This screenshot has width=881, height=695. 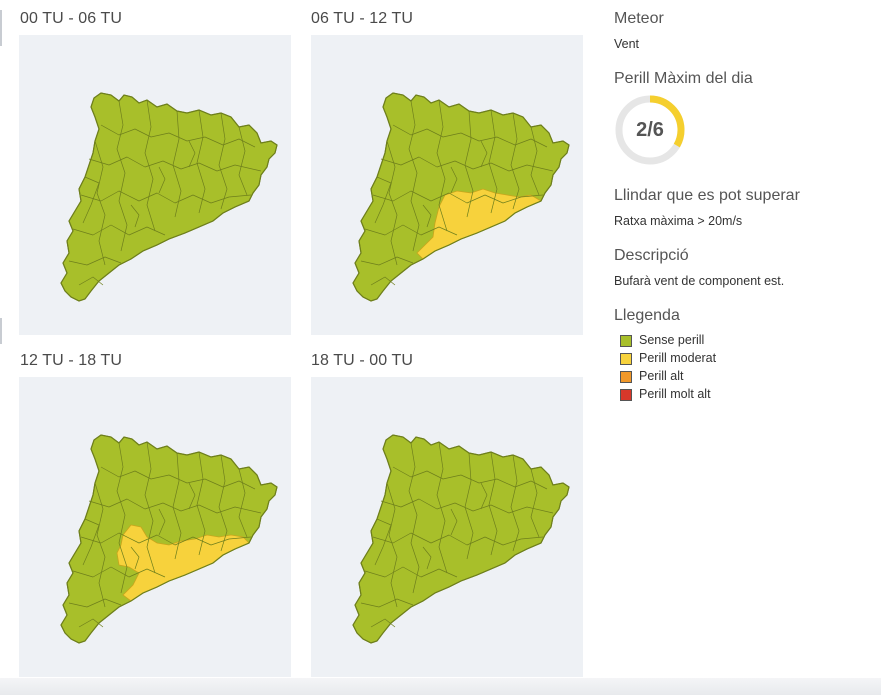 What do you see at coordinates (647, 315) in the screenshot?
I see `legend-title: Llegenda` at bounding box center [647, 315].